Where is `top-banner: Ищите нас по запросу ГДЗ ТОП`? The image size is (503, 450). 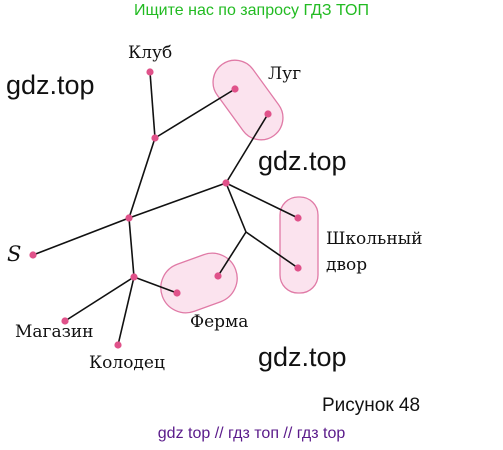 top-banner: Ищите нас по запросу ГДЗ ТОП is located at coordinates (251, 10).